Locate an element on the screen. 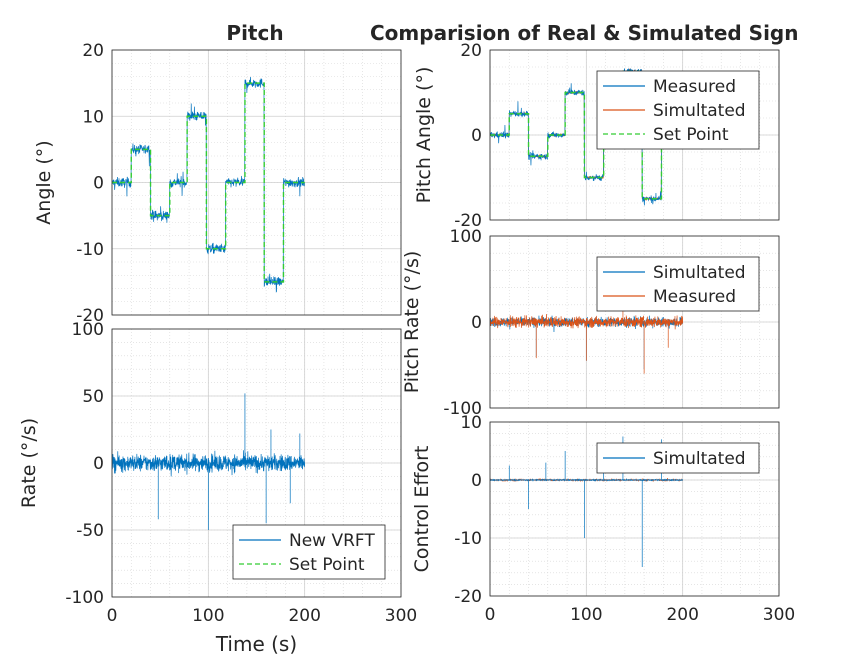  legend: Measured Simultated Set Point is located at coordinates (678, 110).